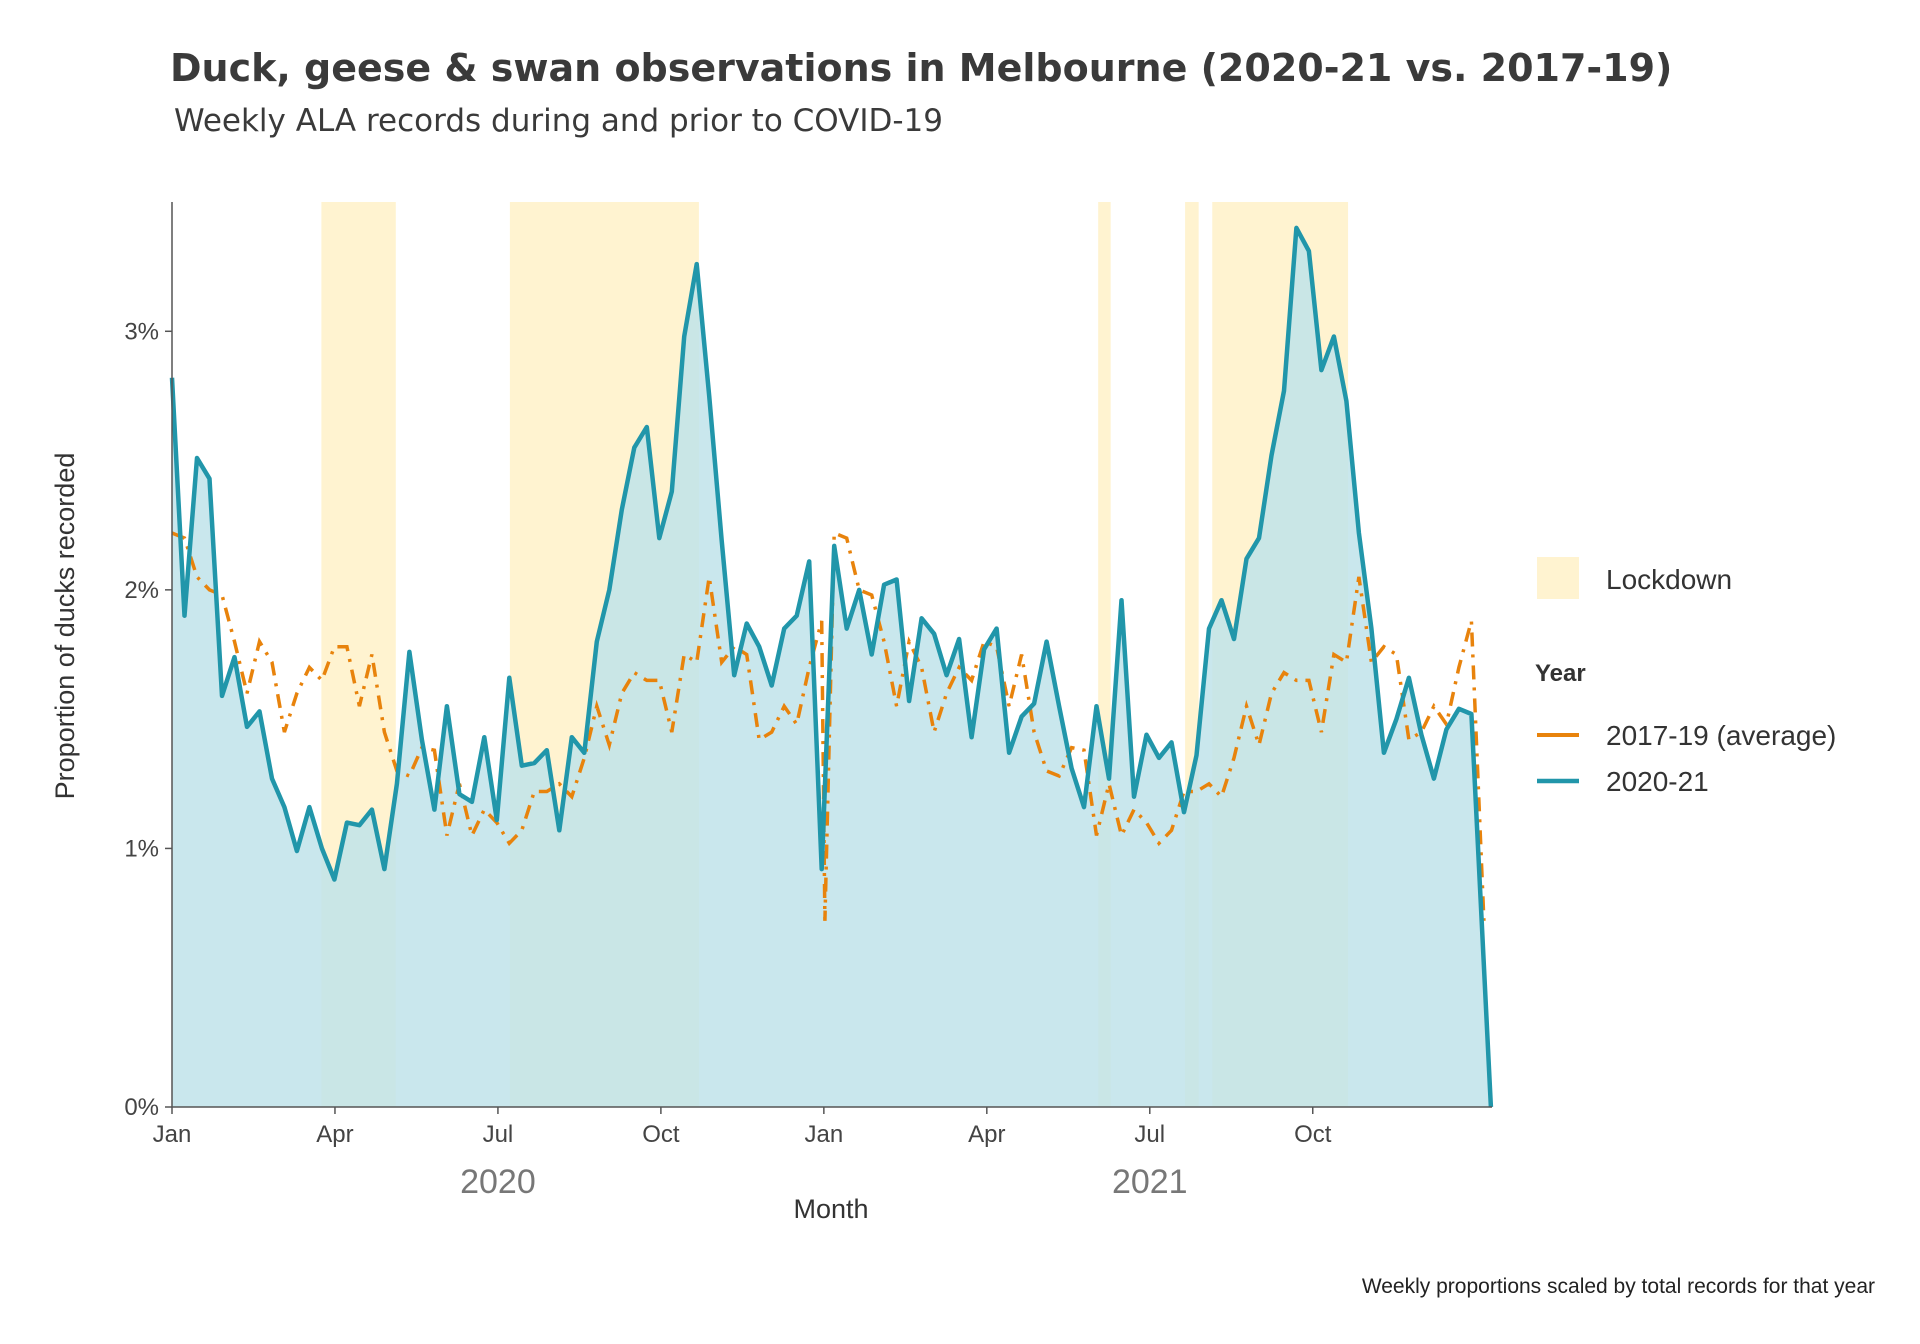  What do you see at coordinates (1669, 579) in the screenshot?
I see `legend-lockdown-label: Lockdown` at bounding box center [1669, 579].